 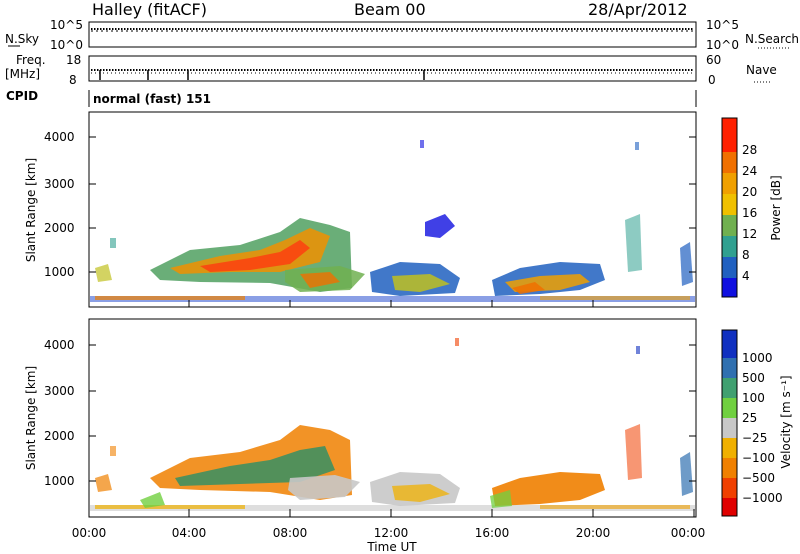 What do you see at coordinates (31, 418) in the screenshot?
I see `velocity-ylabel: Slant Range [km]` at bounding box center [31, 418].